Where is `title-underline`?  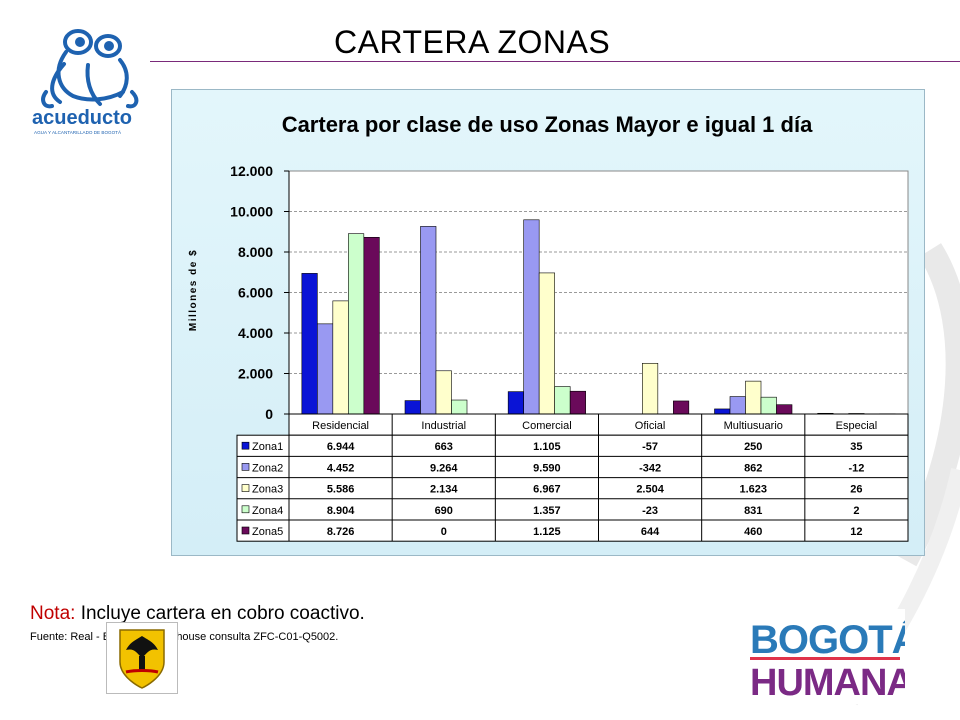 title-underline is located at coordinates (555, 61).